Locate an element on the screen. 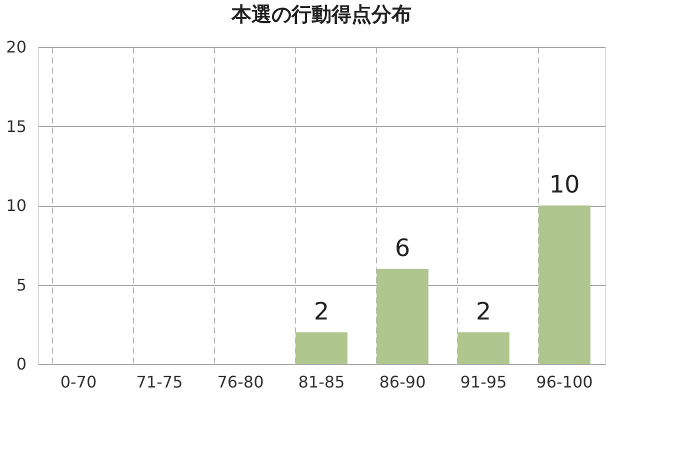 The height and width of the screenshot is (457, 678). y-tick-label: 5 is located at coordinates (21, 284).